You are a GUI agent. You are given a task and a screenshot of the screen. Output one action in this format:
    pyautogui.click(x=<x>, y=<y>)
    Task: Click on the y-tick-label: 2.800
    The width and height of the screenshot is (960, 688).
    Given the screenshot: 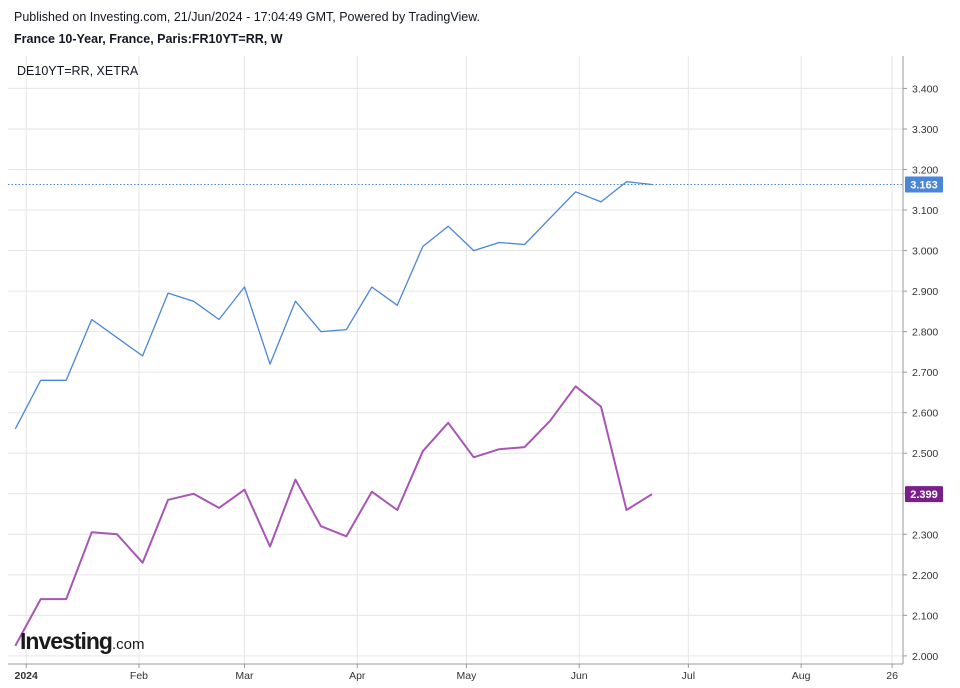 What is the action you would take?
    pyautogui.click(x=925, y=333)
    